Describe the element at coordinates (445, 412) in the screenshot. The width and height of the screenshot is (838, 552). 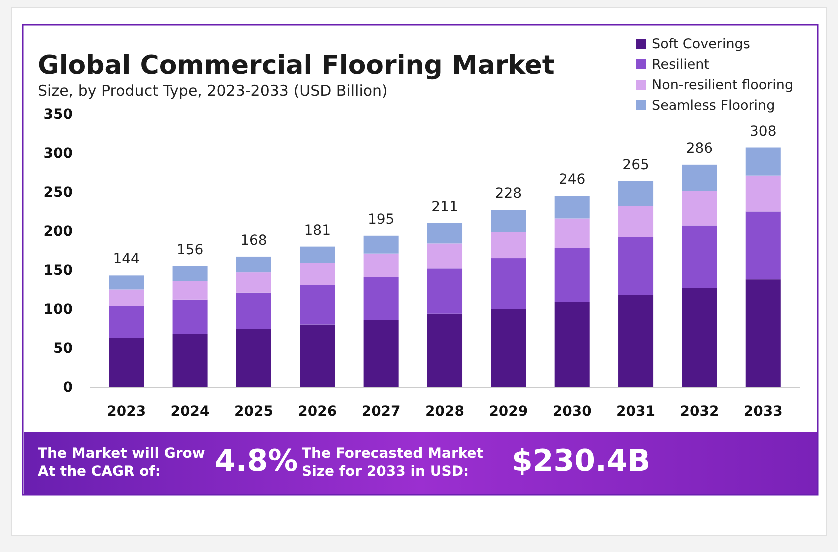
I see `x-tick-label: 2028` at that location.